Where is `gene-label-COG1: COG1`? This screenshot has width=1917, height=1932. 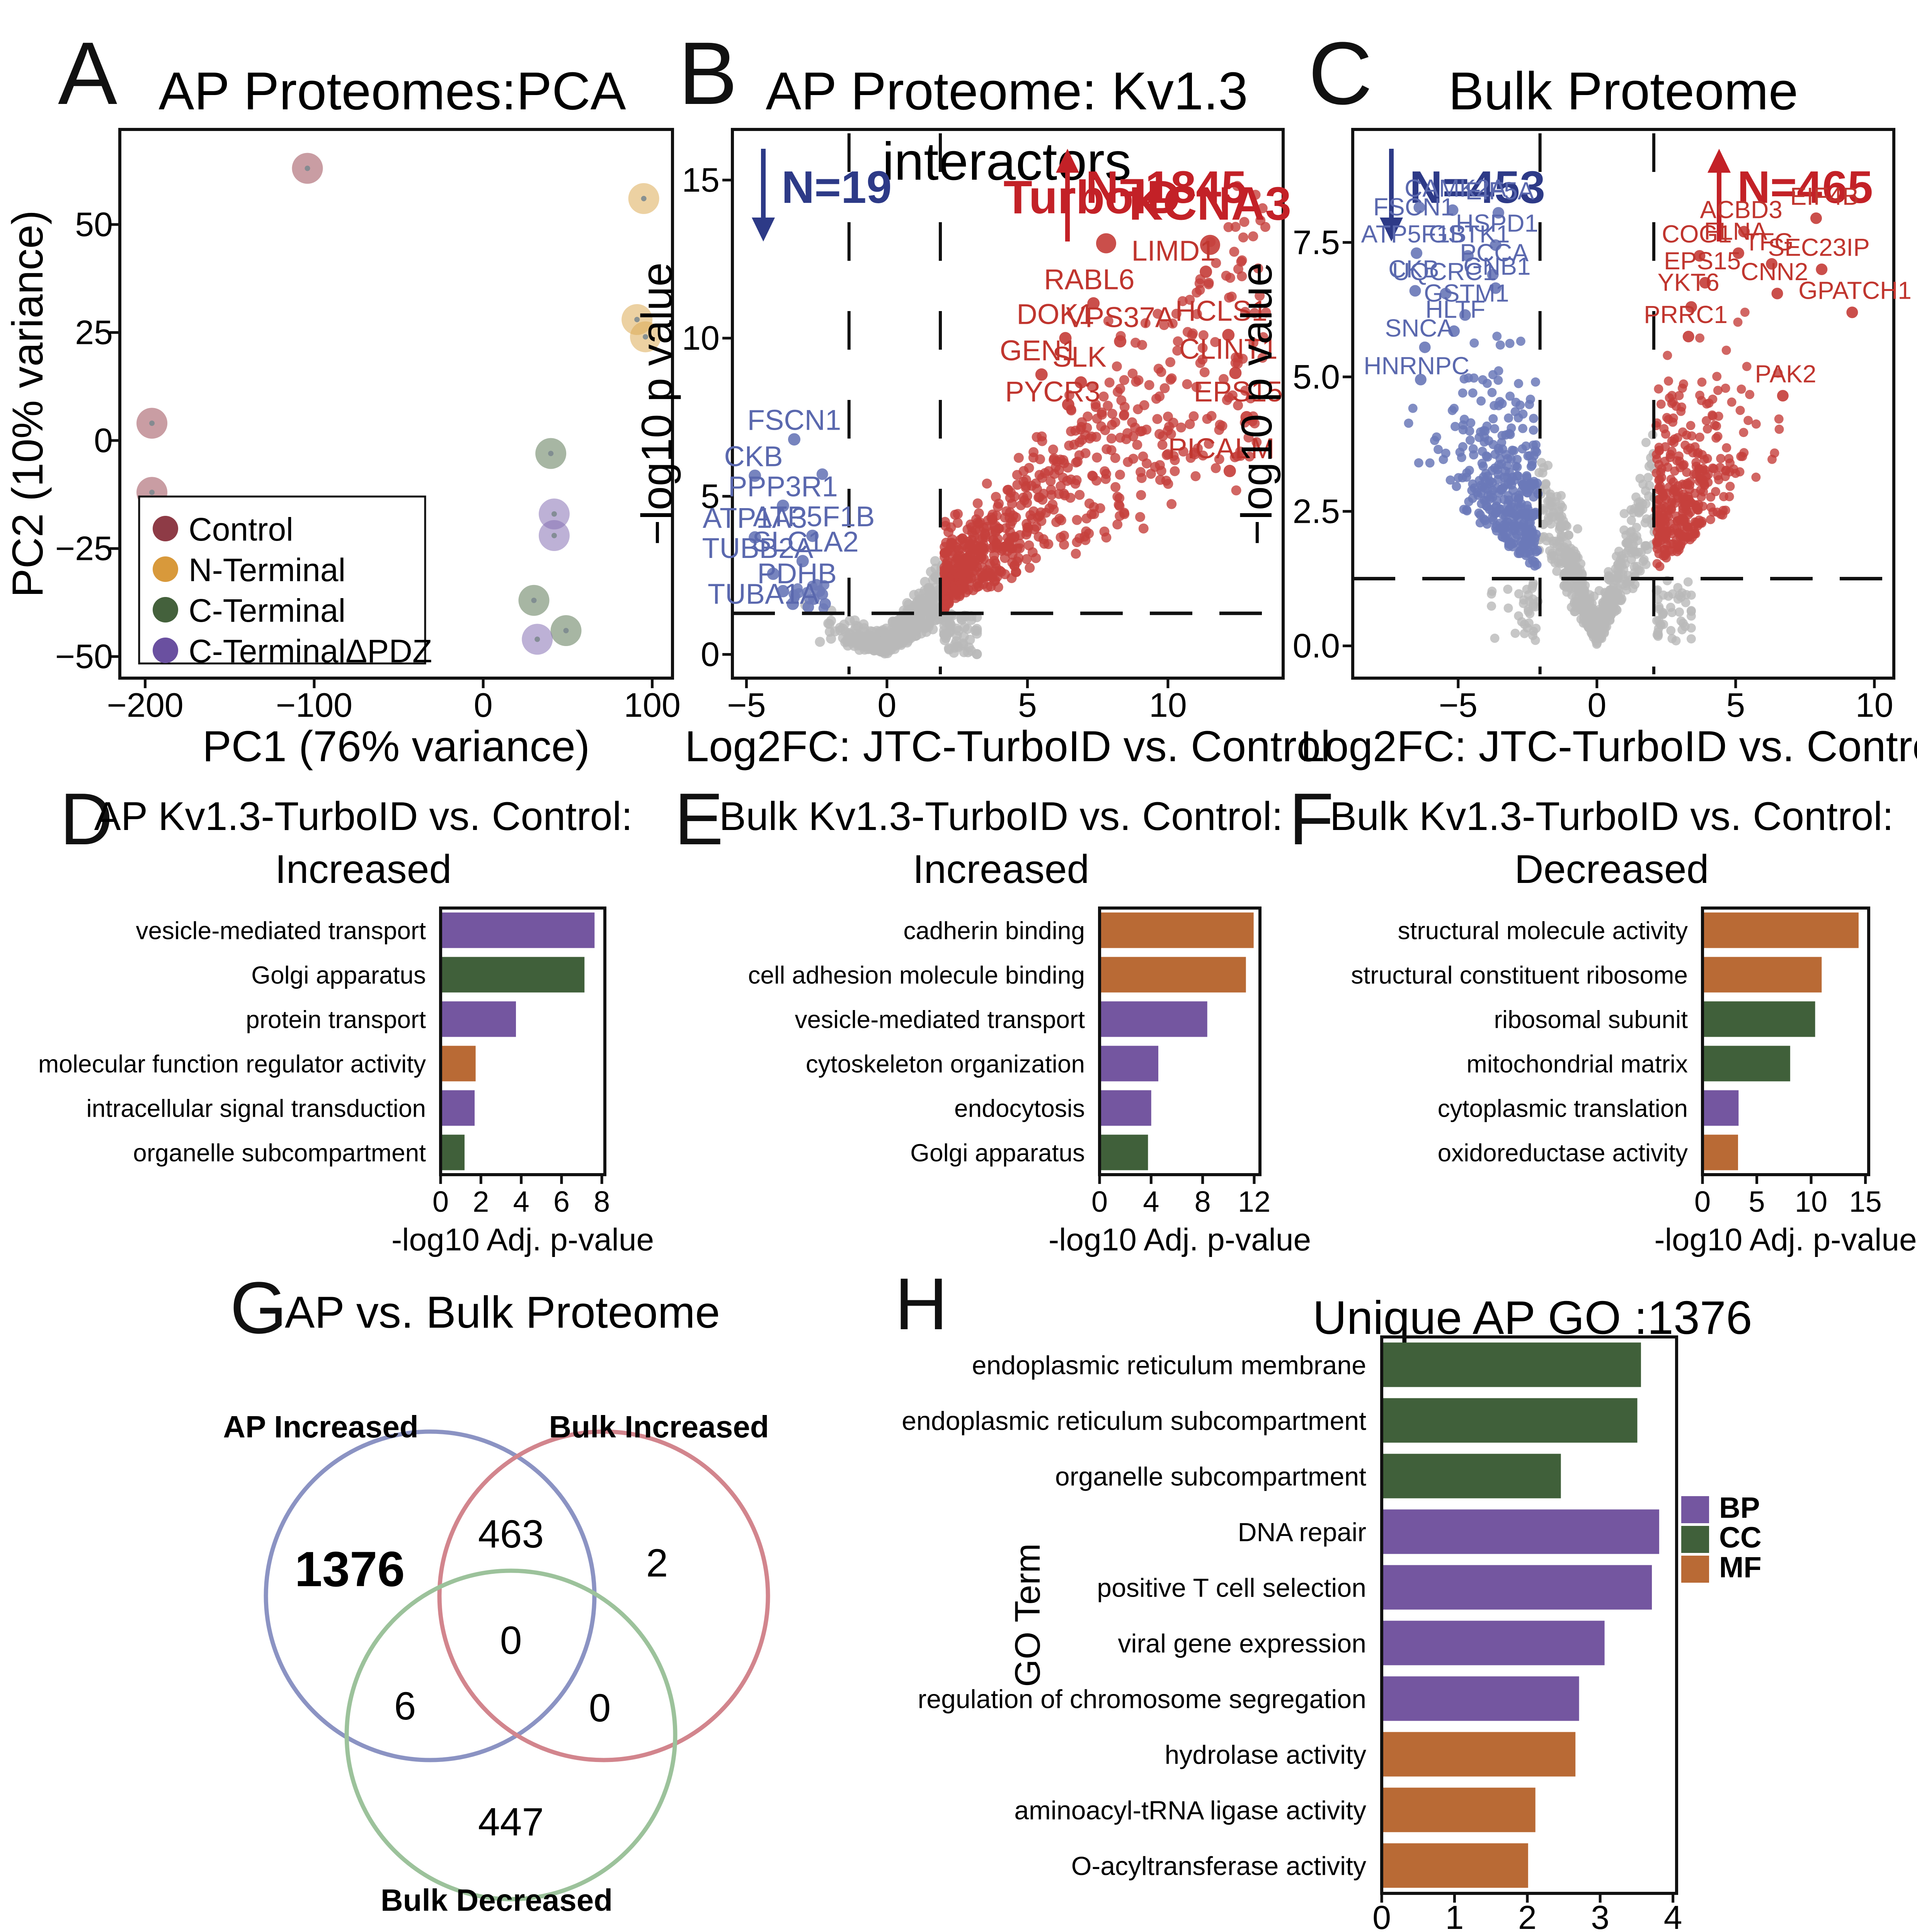 gene-label-COG1: COG1 is located at coordinates (1697, 234).